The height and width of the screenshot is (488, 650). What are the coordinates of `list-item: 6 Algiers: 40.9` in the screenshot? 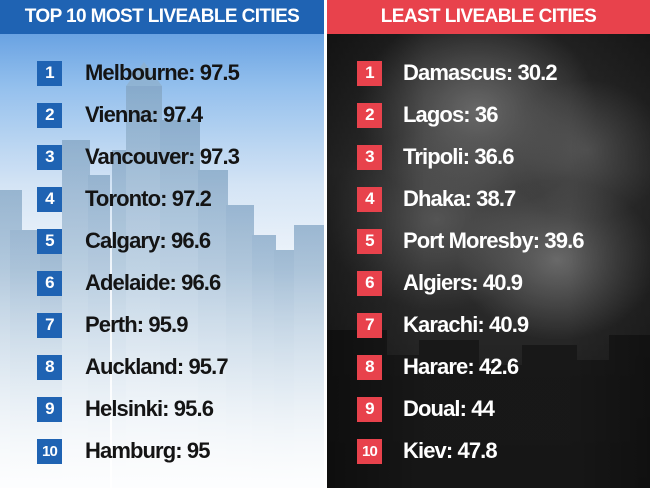 It's located at (425, 283).